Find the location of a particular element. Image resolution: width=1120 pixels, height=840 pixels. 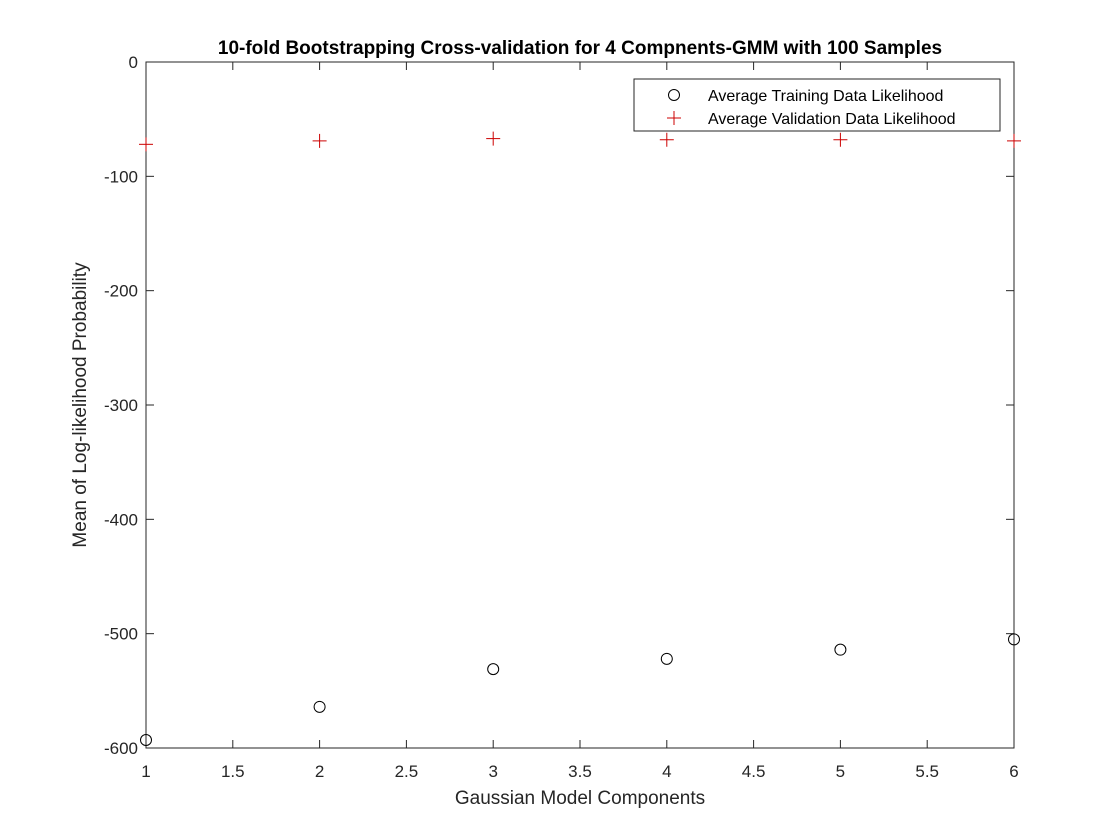

y-axis-title: Mean of Log-likelihood Probability is located at coordinates (80, 405).